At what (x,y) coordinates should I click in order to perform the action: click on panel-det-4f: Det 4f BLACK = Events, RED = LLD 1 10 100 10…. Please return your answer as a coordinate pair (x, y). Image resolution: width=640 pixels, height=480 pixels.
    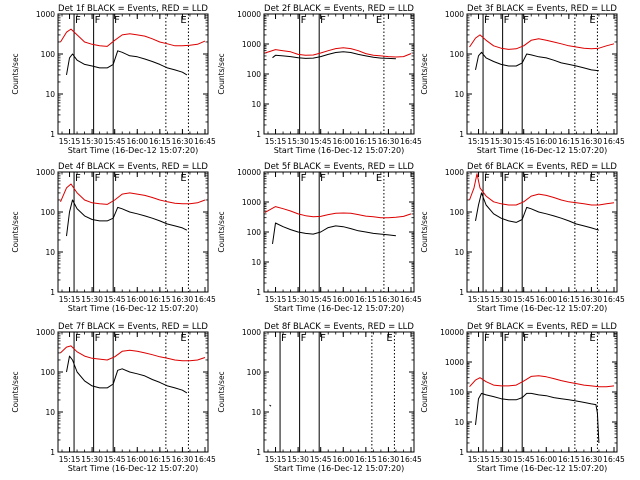
    Looking at the image, I should click on (113, 237).